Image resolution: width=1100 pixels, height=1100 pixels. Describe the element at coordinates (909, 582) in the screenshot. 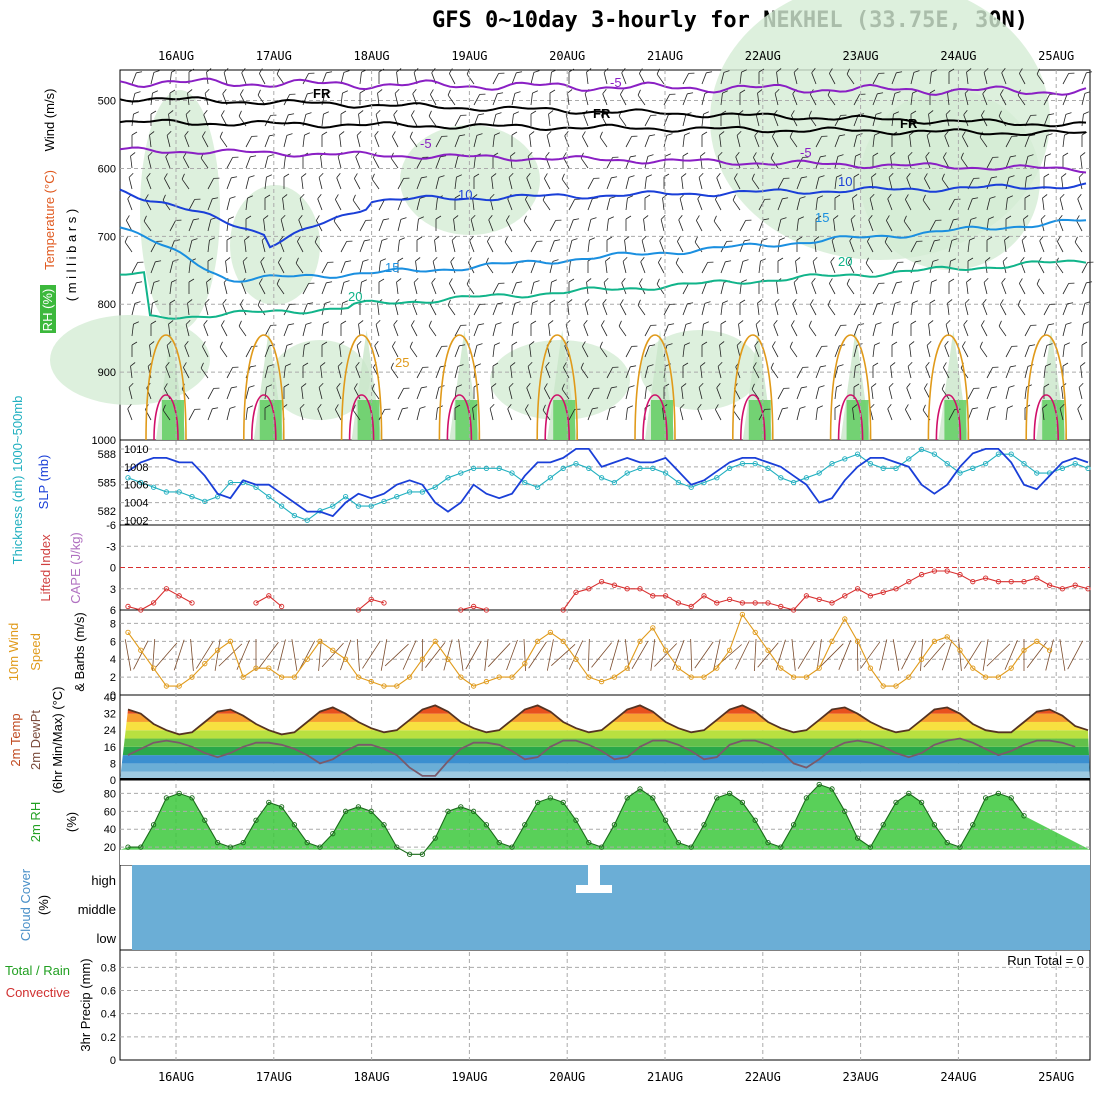

I see `lifted-index-point` at that location.